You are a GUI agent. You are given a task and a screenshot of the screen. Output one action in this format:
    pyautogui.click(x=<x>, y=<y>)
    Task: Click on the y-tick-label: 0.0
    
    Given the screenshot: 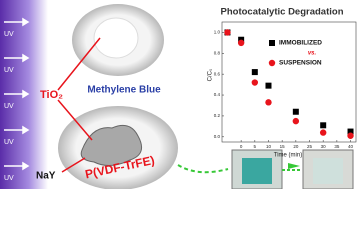 What is the action you would take?
    pyautogui.click(x=217, y=136)
    